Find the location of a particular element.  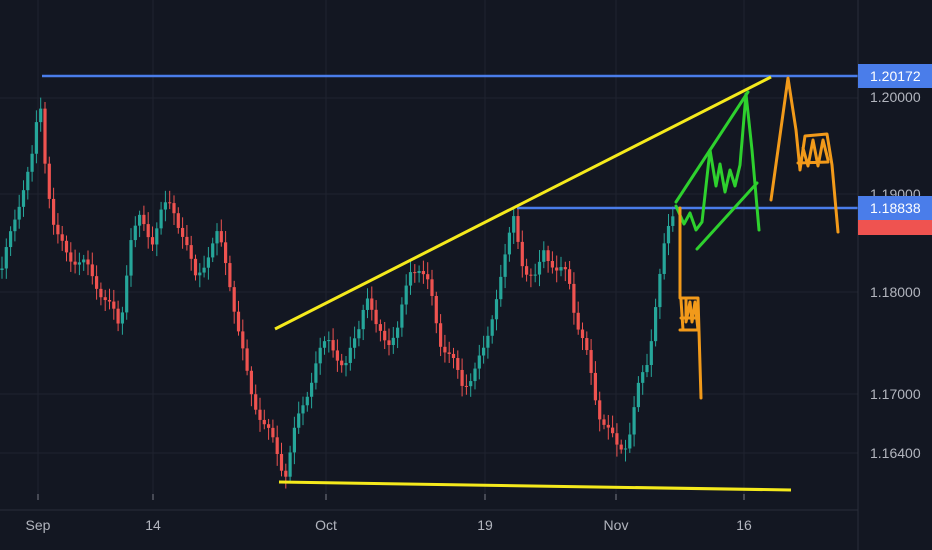

rising-wedge-wave is located at coordinates (717, 162).